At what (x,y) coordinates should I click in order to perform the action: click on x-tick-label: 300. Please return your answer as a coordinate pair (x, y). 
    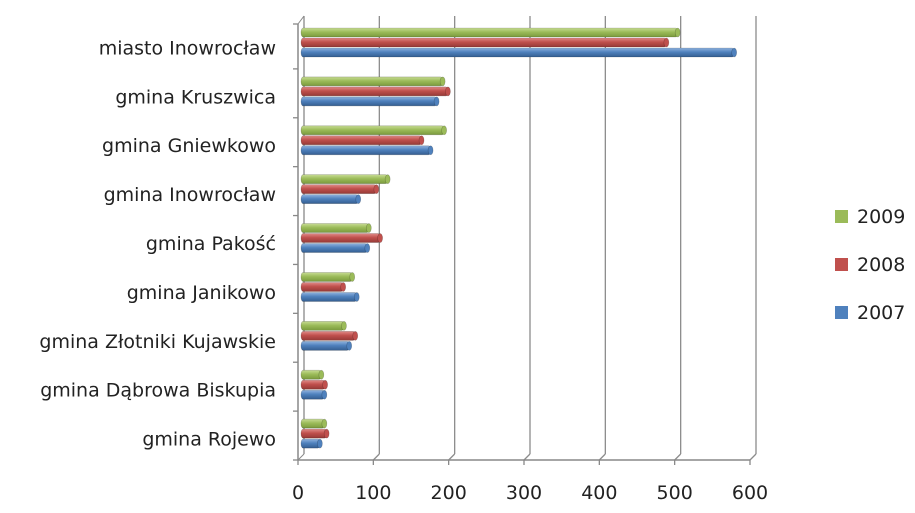
    Looking at the image, I should click on (524, 493).